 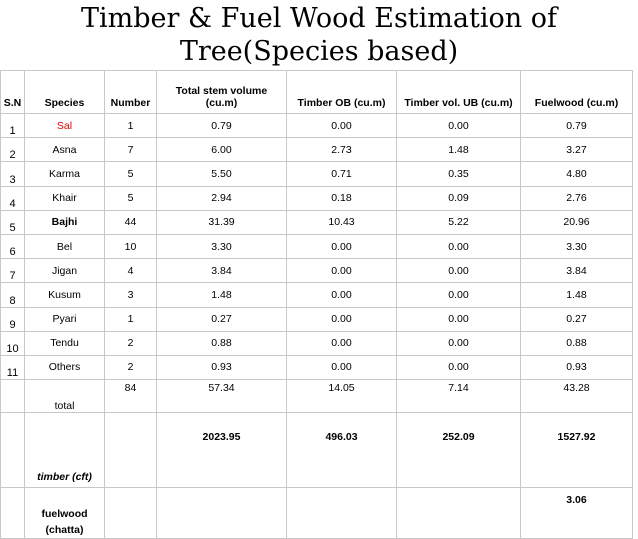 I want to click on cell-fuelwood: 1.48, so click(x=576, y=295).